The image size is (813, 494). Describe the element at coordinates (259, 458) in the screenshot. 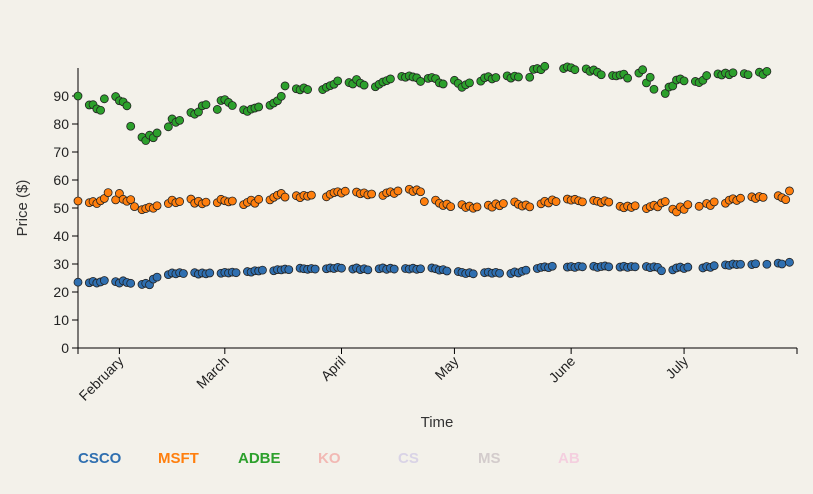

I see `legend-item-adbe: ADBE` at that location.